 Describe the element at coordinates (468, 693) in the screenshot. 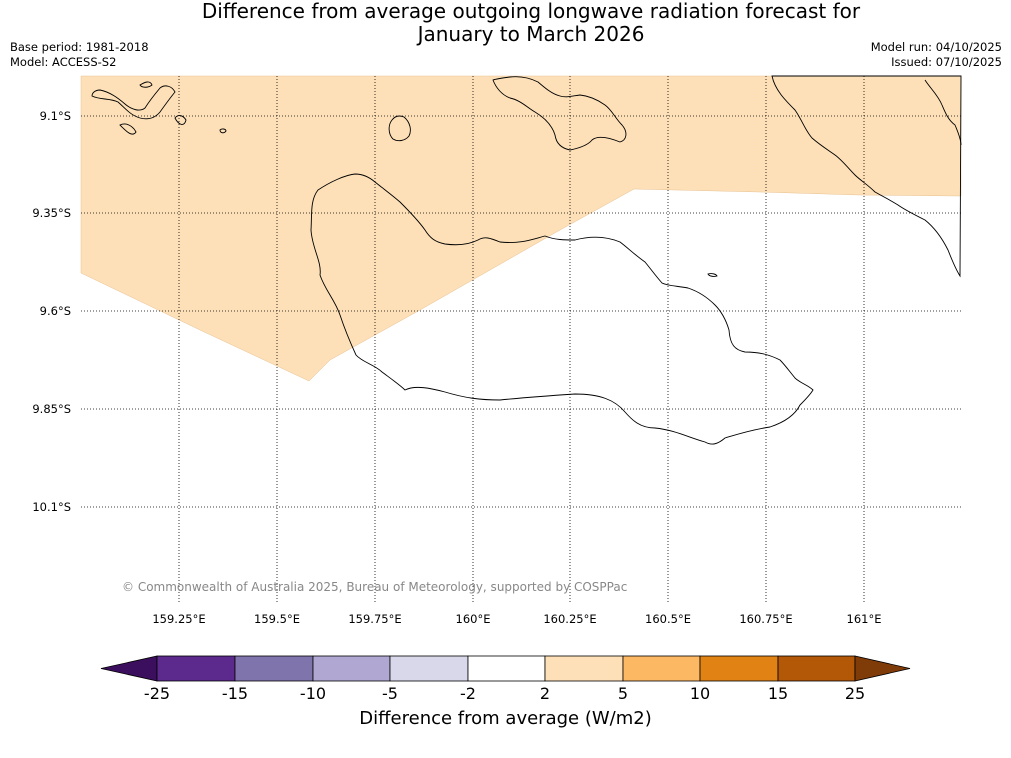

I see `colorbar-tick-5: -2` at that location.